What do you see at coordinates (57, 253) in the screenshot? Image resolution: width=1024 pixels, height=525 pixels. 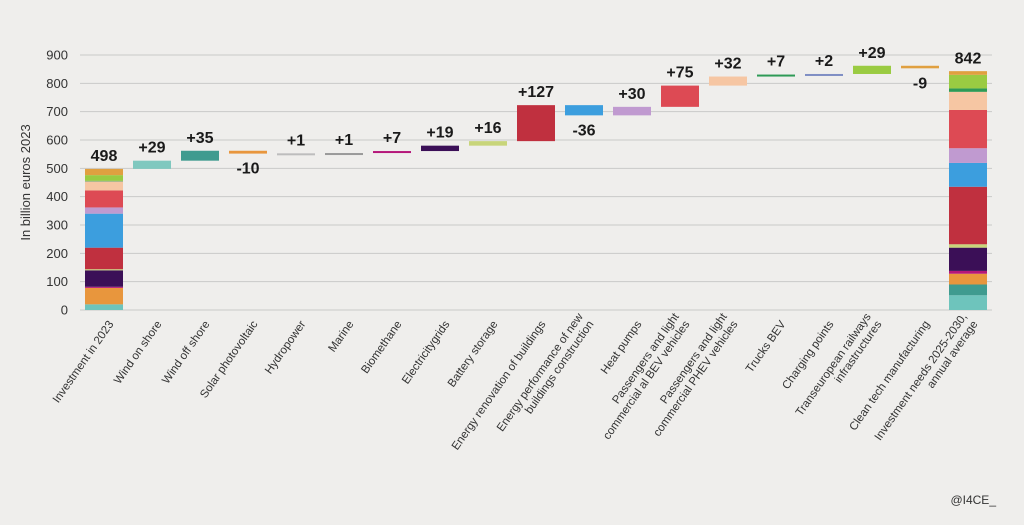 I see `y-tick-label: 200` at bounding box center [57, 253].